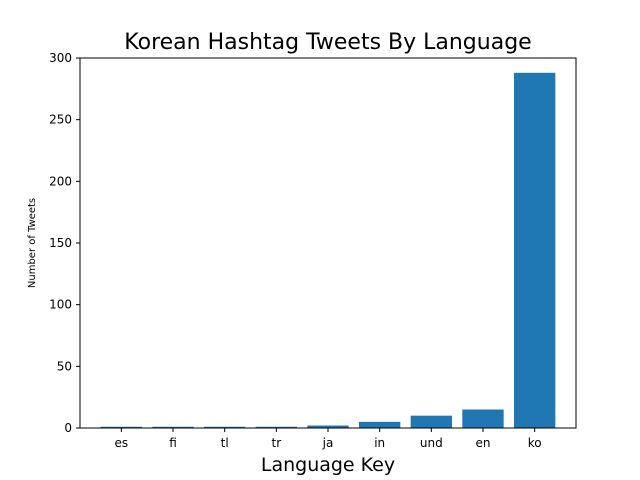  Describe the element at coordinates (327, 42) in the screenshot. I see `chart-title: Korean Hashtag Tweets By Language` at that location.